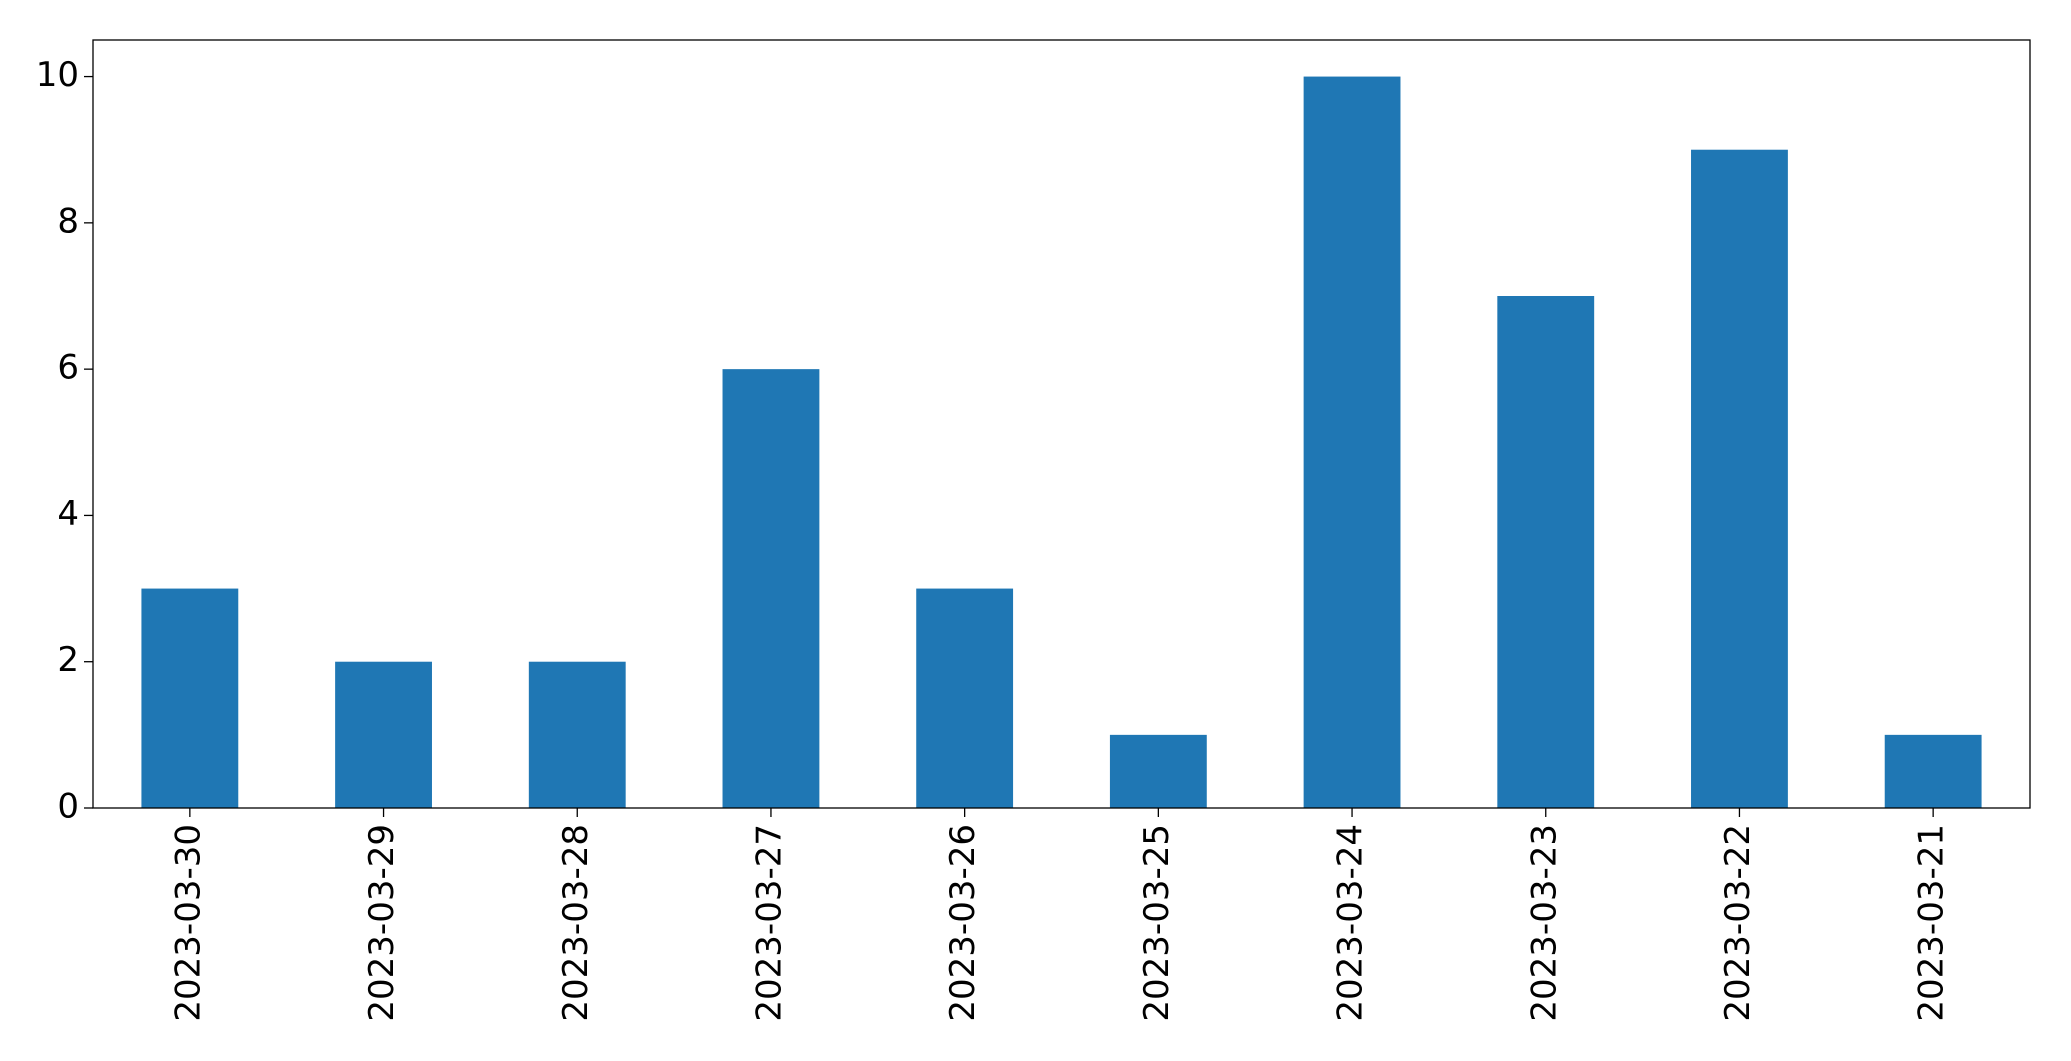  What do you see at coordinates (382, 923) in the screenshot?
I see `x-tick-label: 2023-03-29` at bounding box center [382, 923].